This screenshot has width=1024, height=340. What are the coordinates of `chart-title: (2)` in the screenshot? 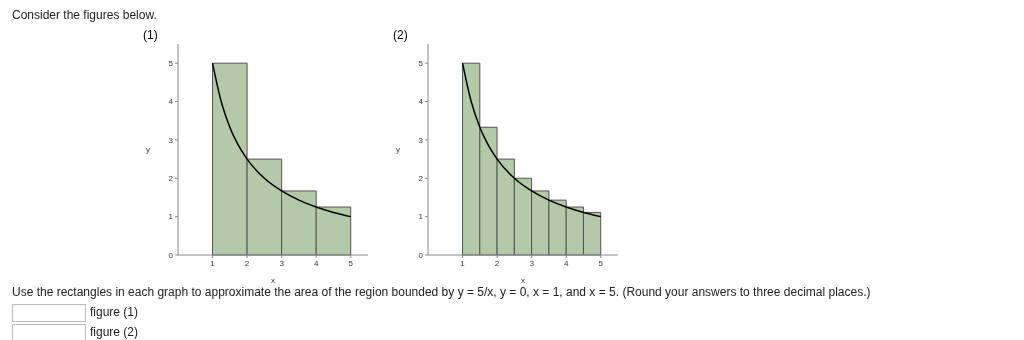 It's located at (400, 35).